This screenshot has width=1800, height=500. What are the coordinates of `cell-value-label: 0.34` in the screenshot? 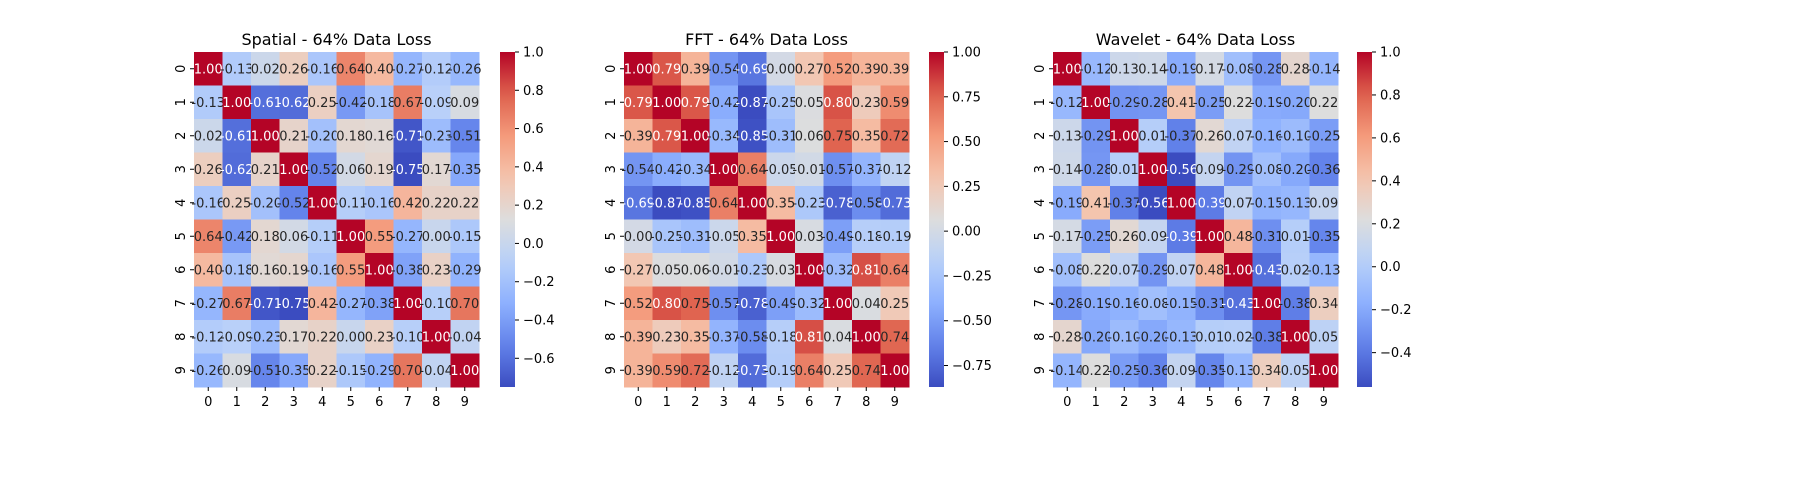 It's located at (1323, 304).